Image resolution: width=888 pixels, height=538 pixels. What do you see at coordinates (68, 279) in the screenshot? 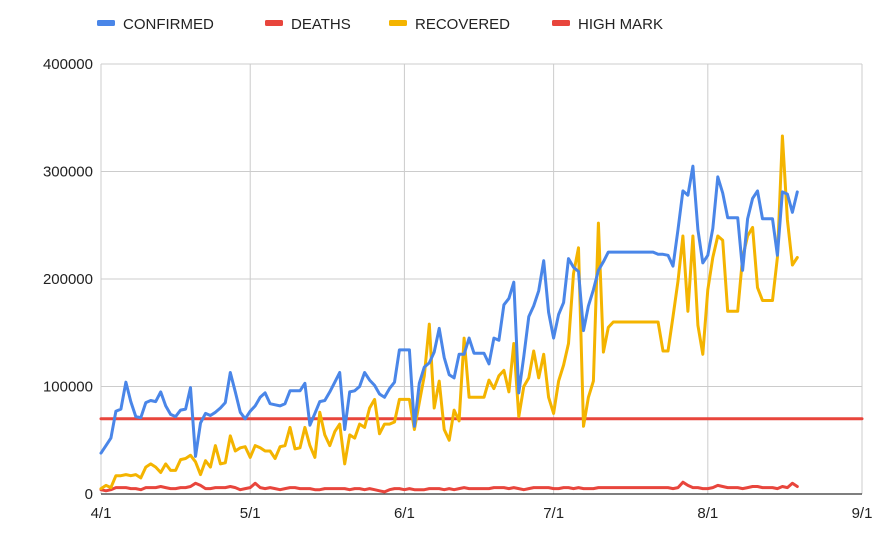
I see `y-tick-label: 200000` at bounding box center [68, 279].